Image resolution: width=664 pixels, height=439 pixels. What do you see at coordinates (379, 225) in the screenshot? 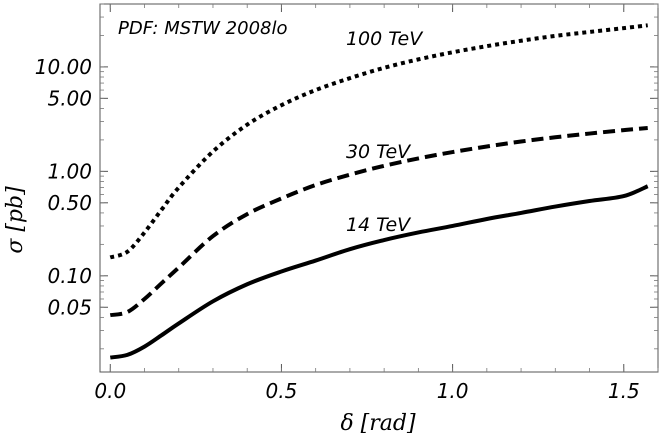
I see `series-label-14-tev: 14 TeV` at bounding box center [379, 225].